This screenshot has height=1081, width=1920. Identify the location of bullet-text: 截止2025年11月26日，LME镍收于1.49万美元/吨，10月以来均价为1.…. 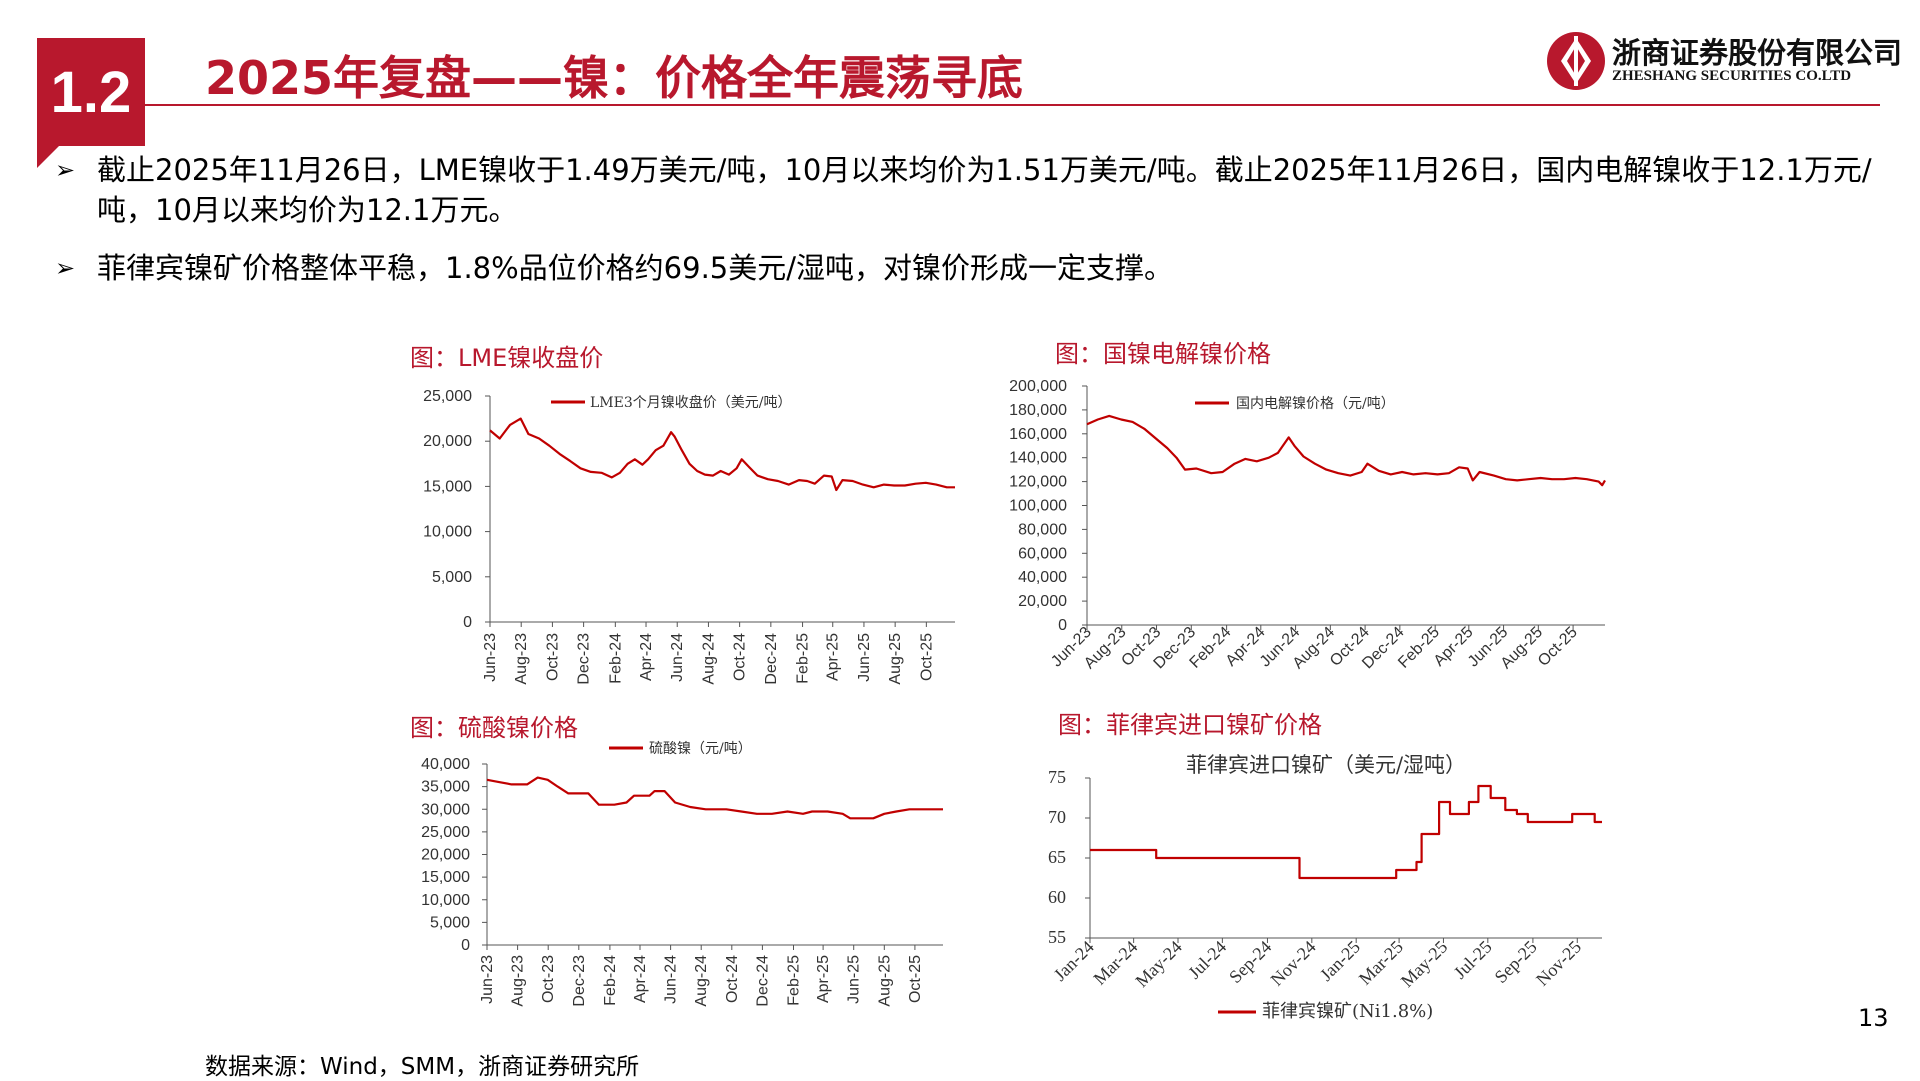
(984, 190).